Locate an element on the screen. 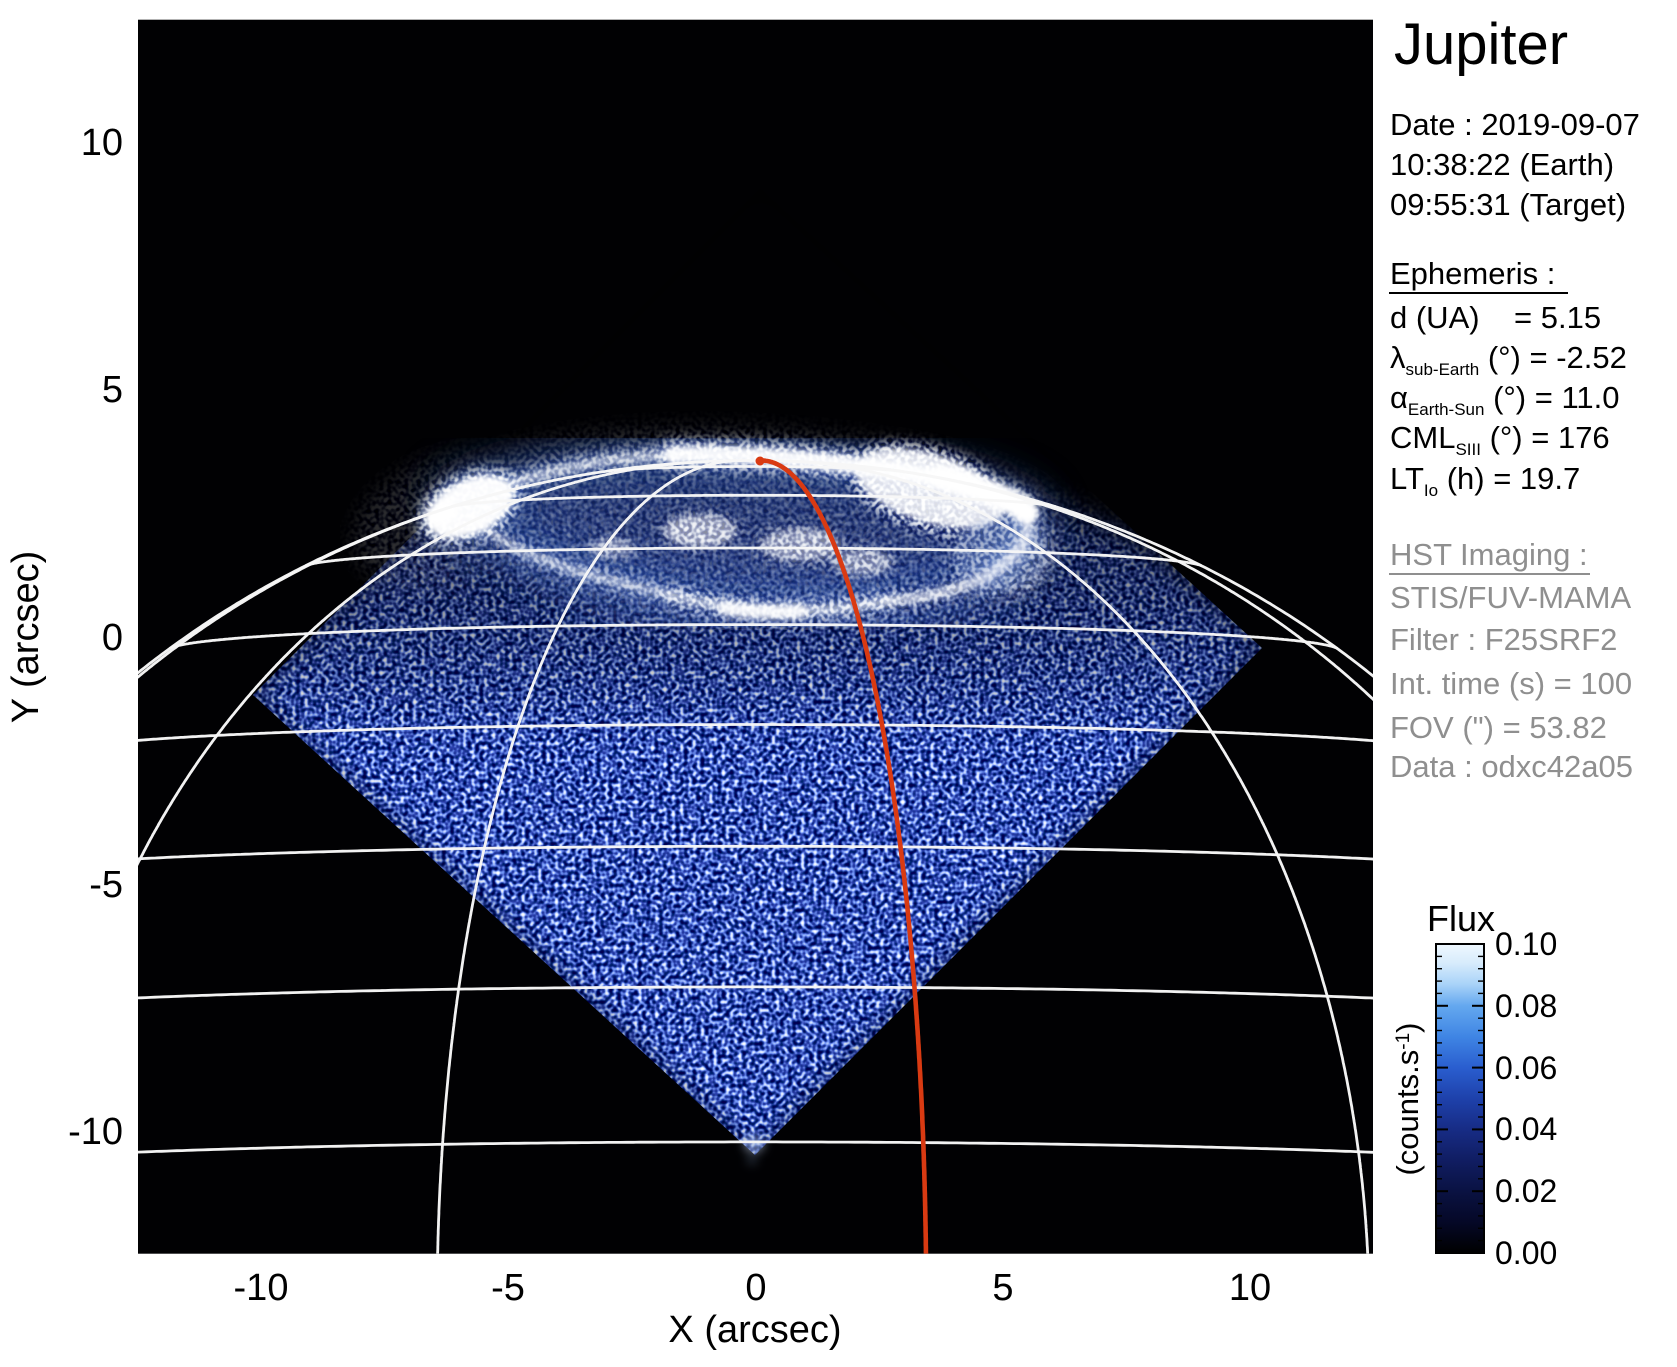  svg-text: CMLSIII (°) = 176 is located at coordinates (1500, 439).